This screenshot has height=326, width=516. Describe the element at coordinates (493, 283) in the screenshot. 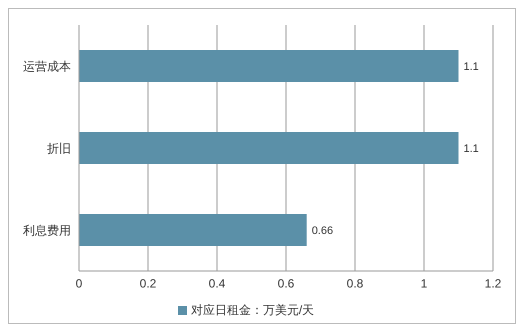

I see `x-tick-label: 1.2` at that location.